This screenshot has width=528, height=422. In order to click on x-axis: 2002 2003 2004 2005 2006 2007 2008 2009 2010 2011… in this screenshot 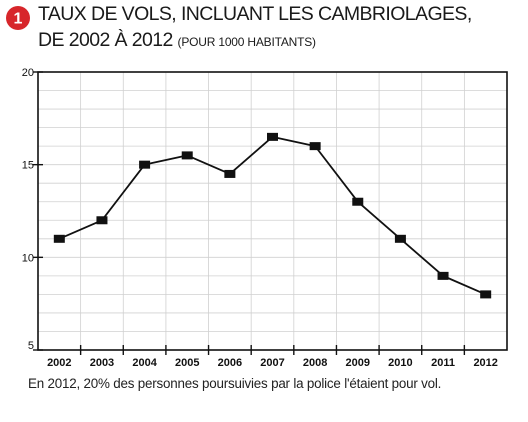, I will do `click(272, 357)`.